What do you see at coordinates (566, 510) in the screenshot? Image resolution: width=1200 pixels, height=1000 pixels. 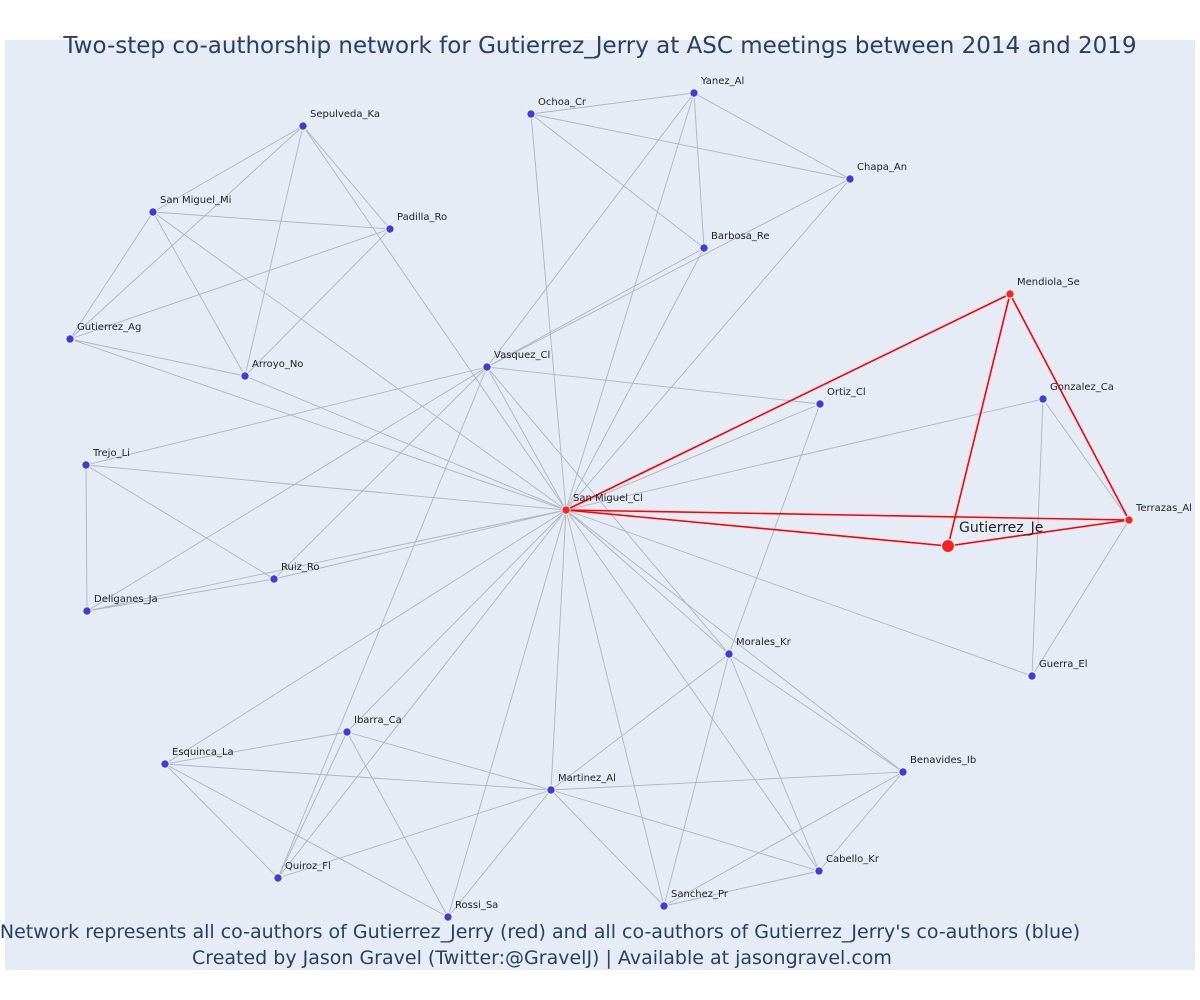 I see `node-san-miguel-cl` at bounding box center [566, 510].